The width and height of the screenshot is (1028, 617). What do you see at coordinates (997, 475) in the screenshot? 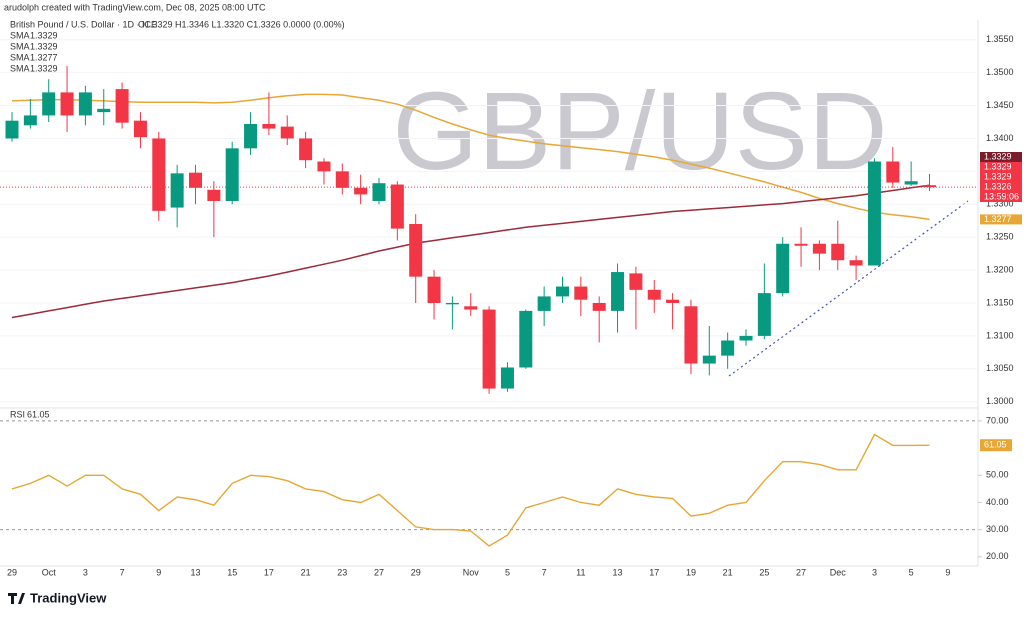
I see `y-tick-label: 50.00` at bounding box center [997, 475].